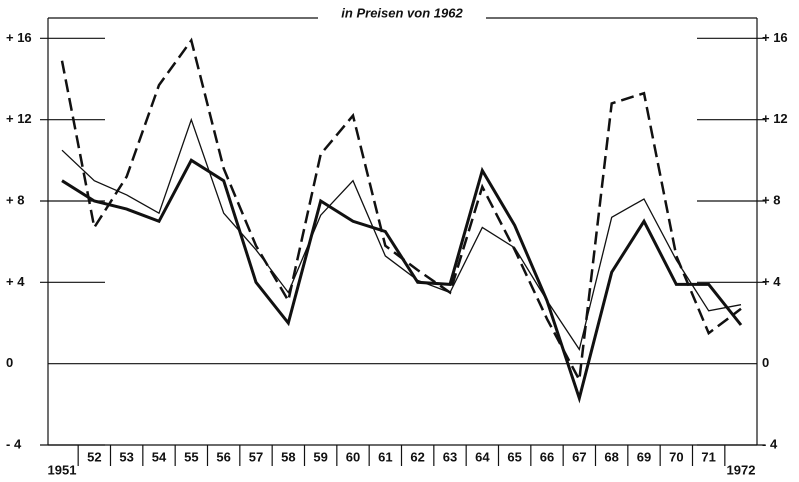 The image size is (799, 482). Describe the element at coordinates (775, 37) in the screenshot. I see `y2-tick-label: + 16` at that location.